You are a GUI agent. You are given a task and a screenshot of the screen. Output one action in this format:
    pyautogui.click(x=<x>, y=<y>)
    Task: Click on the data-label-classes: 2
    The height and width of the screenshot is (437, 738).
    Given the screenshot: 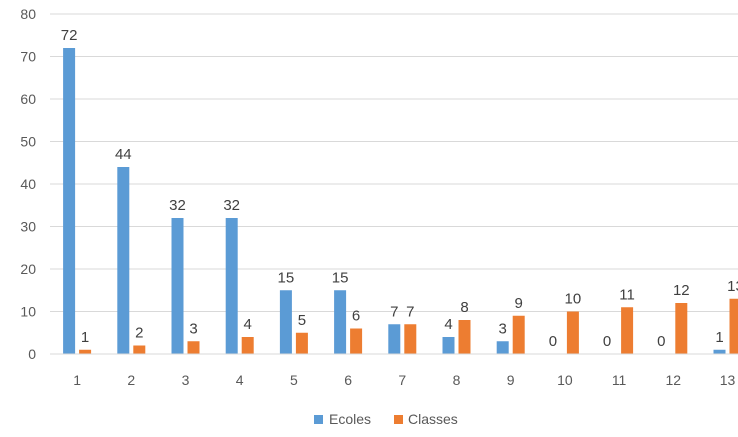 What is the action you would take?
    pyautogui.click(x=139, y=333)
    